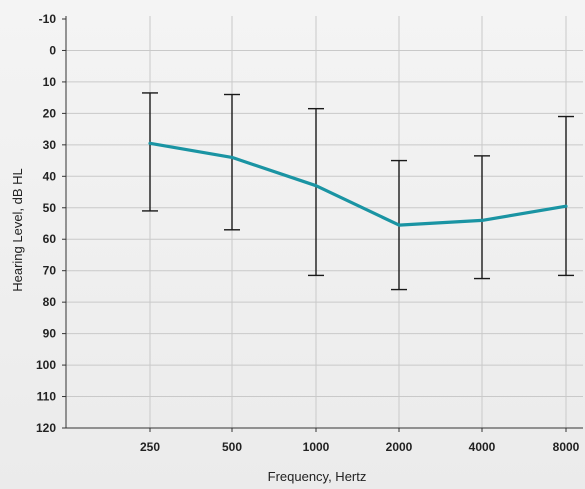 This screenshot has width=585, height=489. What do you see at coordinates (316, 447) in the screenshot?
I see `x-tick-label: 1000` at bounding box center [316, 447].